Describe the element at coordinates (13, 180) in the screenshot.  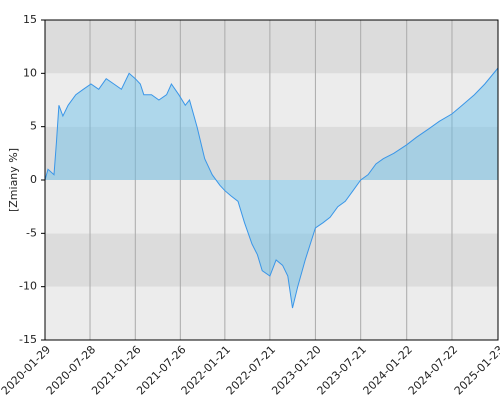
I see `y-axis-label: [Zmiany %]` at that location.